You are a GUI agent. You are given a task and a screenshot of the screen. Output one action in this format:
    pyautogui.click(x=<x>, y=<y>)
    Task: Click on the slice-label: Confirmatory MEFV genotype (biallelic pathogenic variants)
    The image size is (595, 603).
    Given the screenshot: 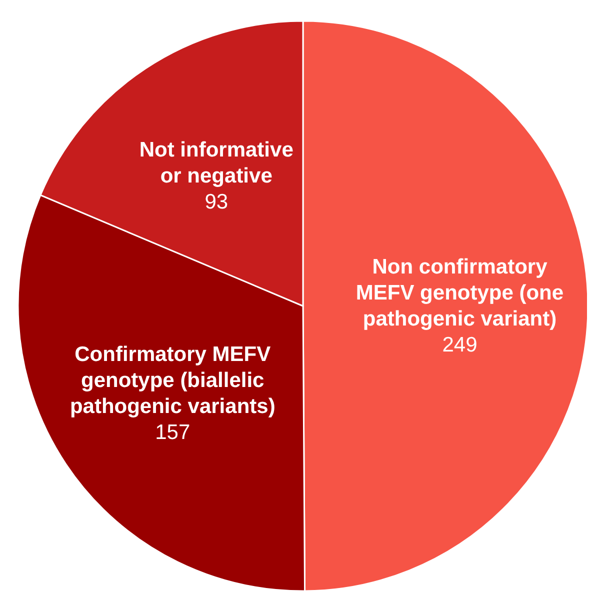 What is the action you would take?
    pyautogui.click(x=173, y=380)
    